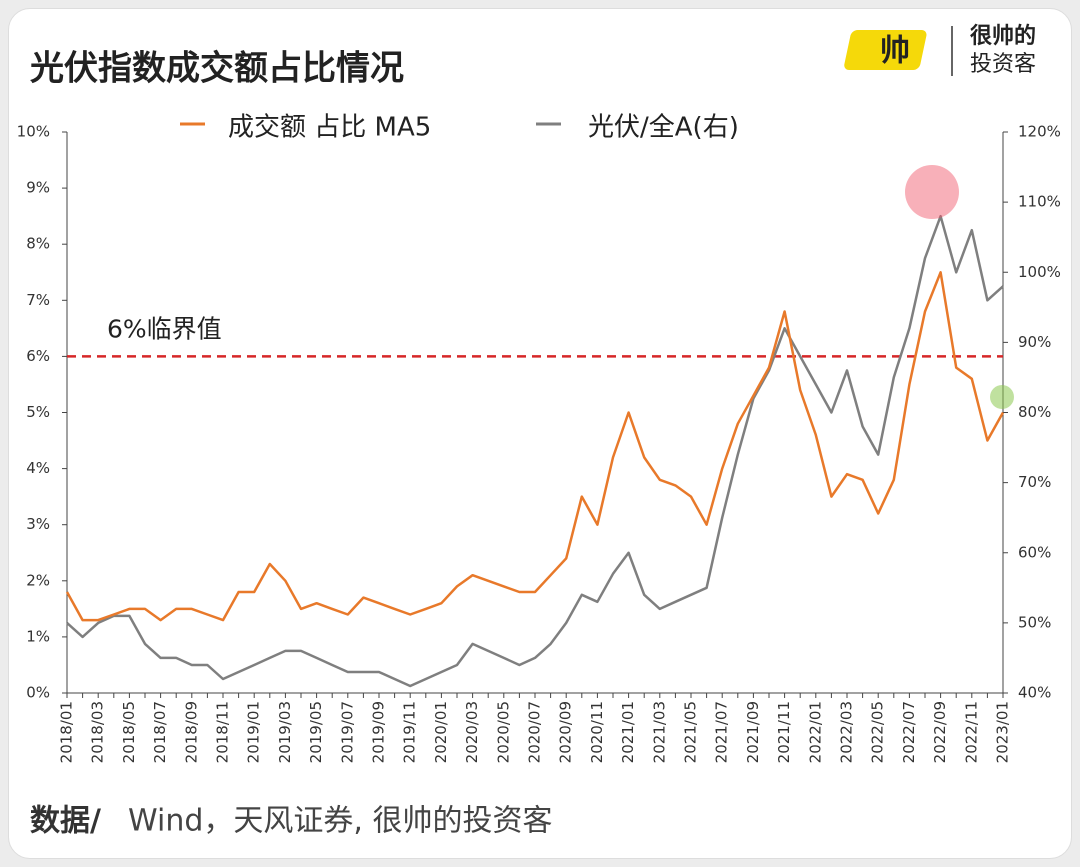 Image resolution: width=1080 pixels, height=867 pixels. What do you see at coordinates (65, 821) in the screenshot?
I see `source-label: 数据/` at bounding box center [65, 821].